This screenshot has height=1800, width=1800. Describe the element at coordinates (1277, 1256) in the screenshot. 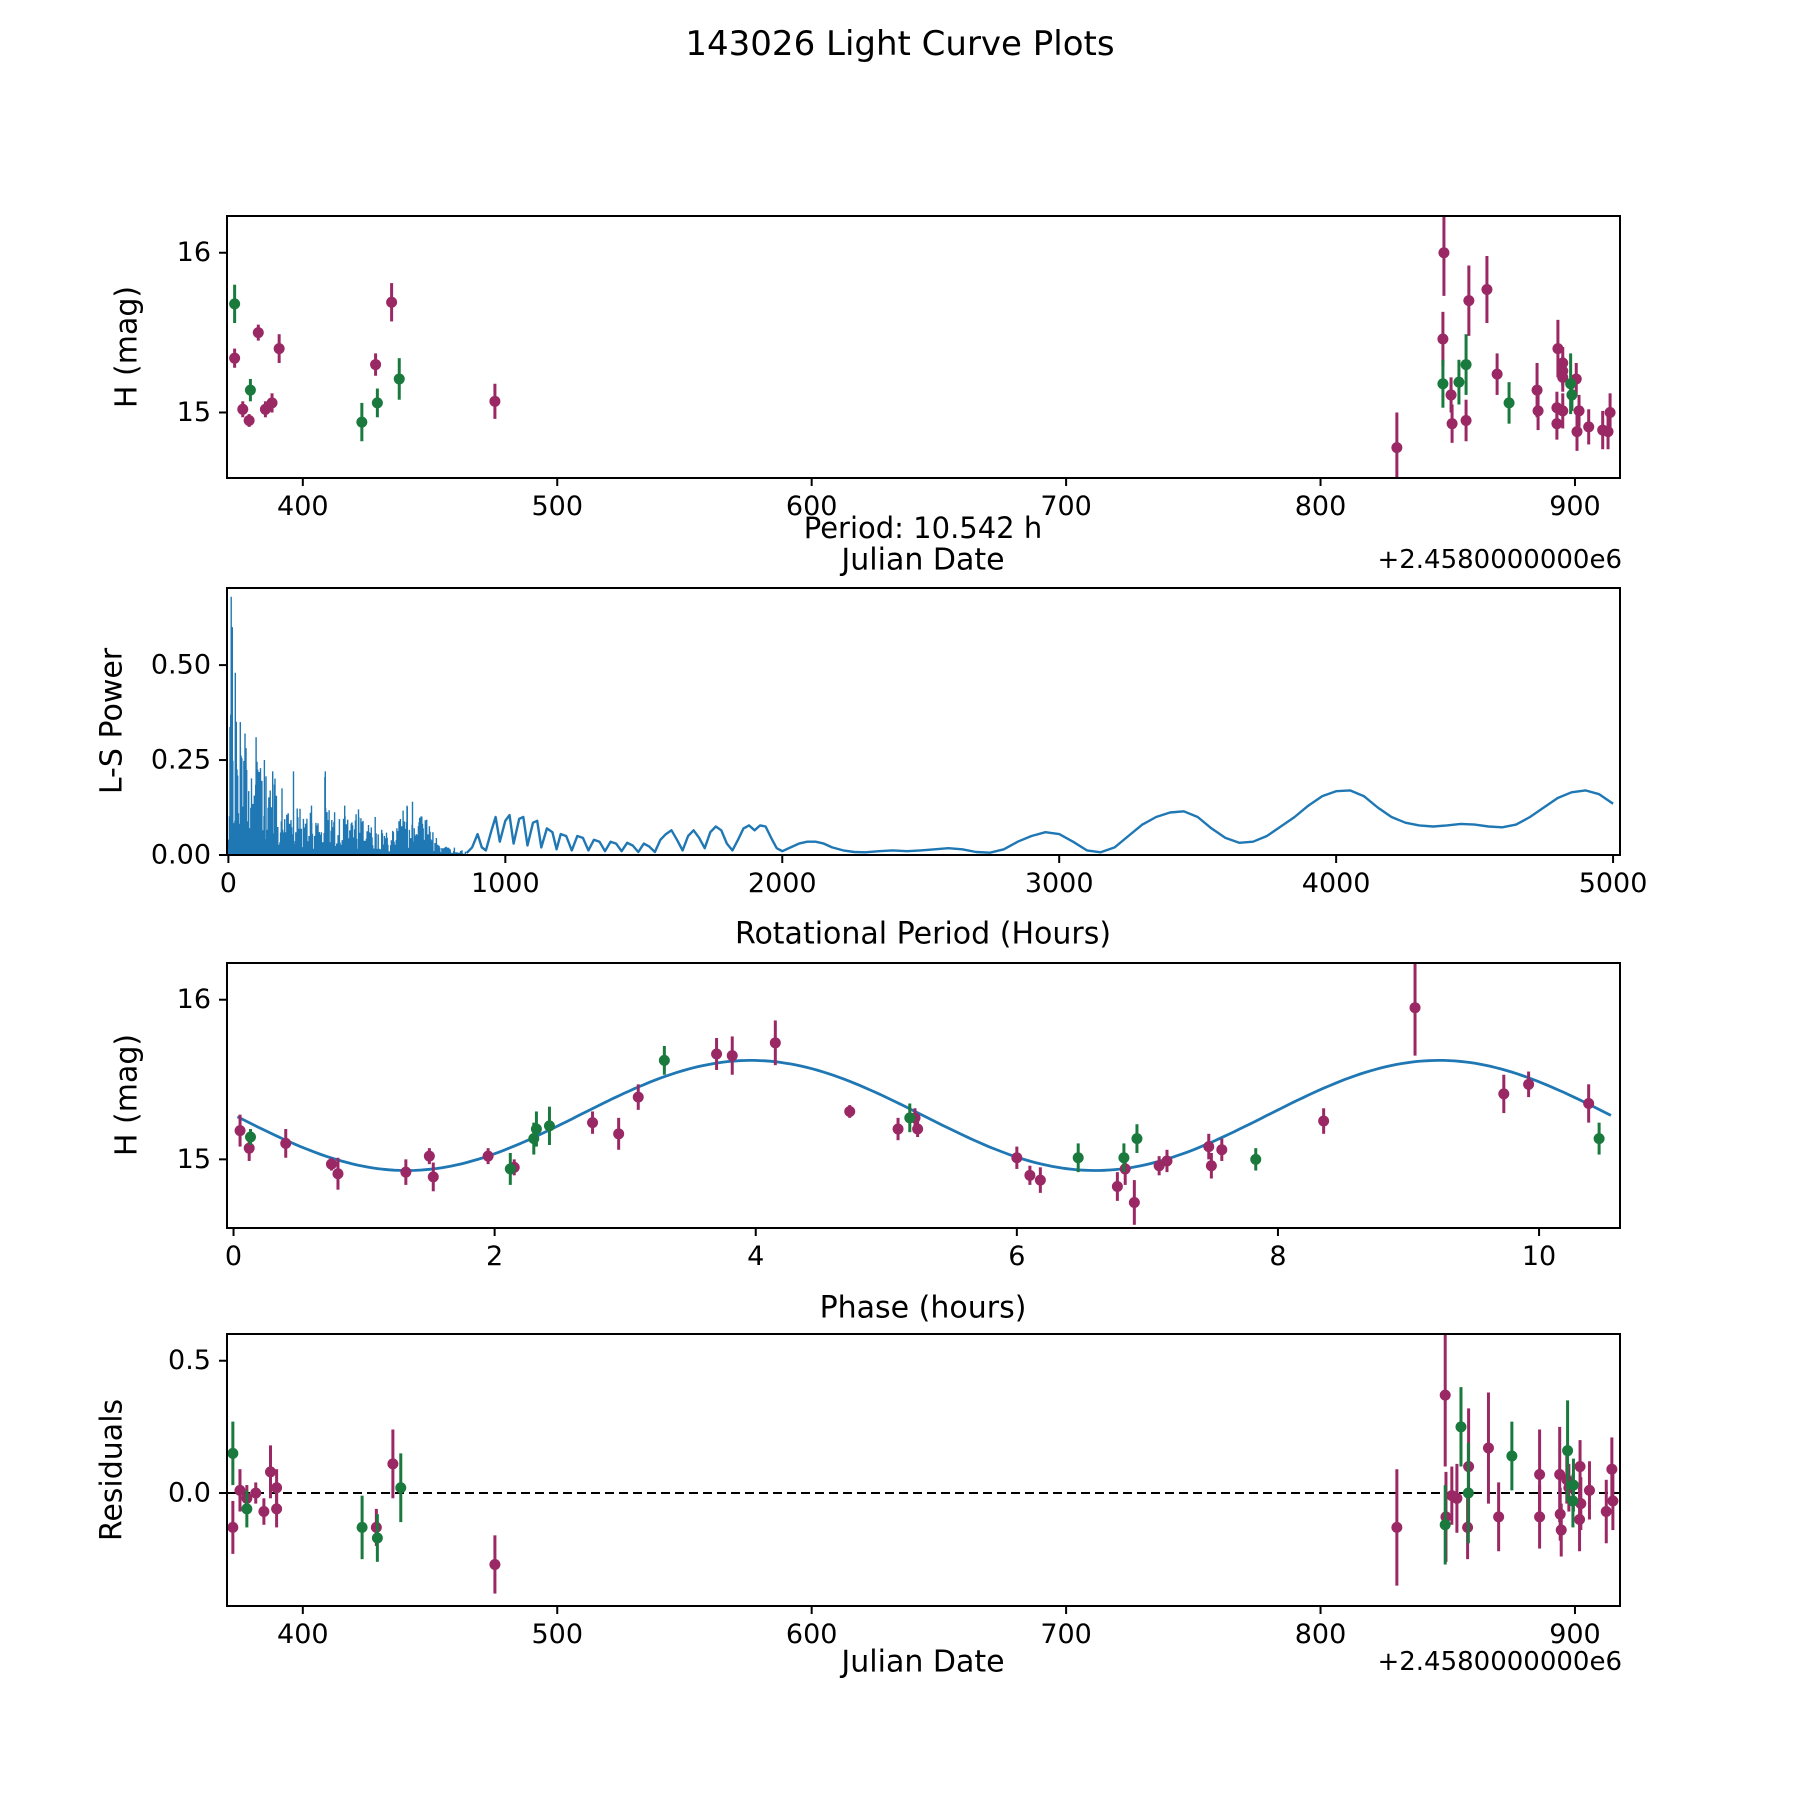

I see `xtick-label: 8` at that location.